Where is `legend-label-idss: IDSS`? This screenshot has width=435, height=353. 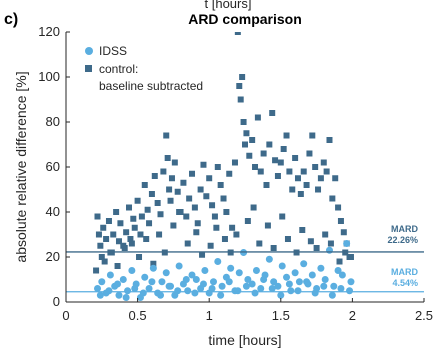 legend-label-idss: IDSS is located at coordinates (113, 51).